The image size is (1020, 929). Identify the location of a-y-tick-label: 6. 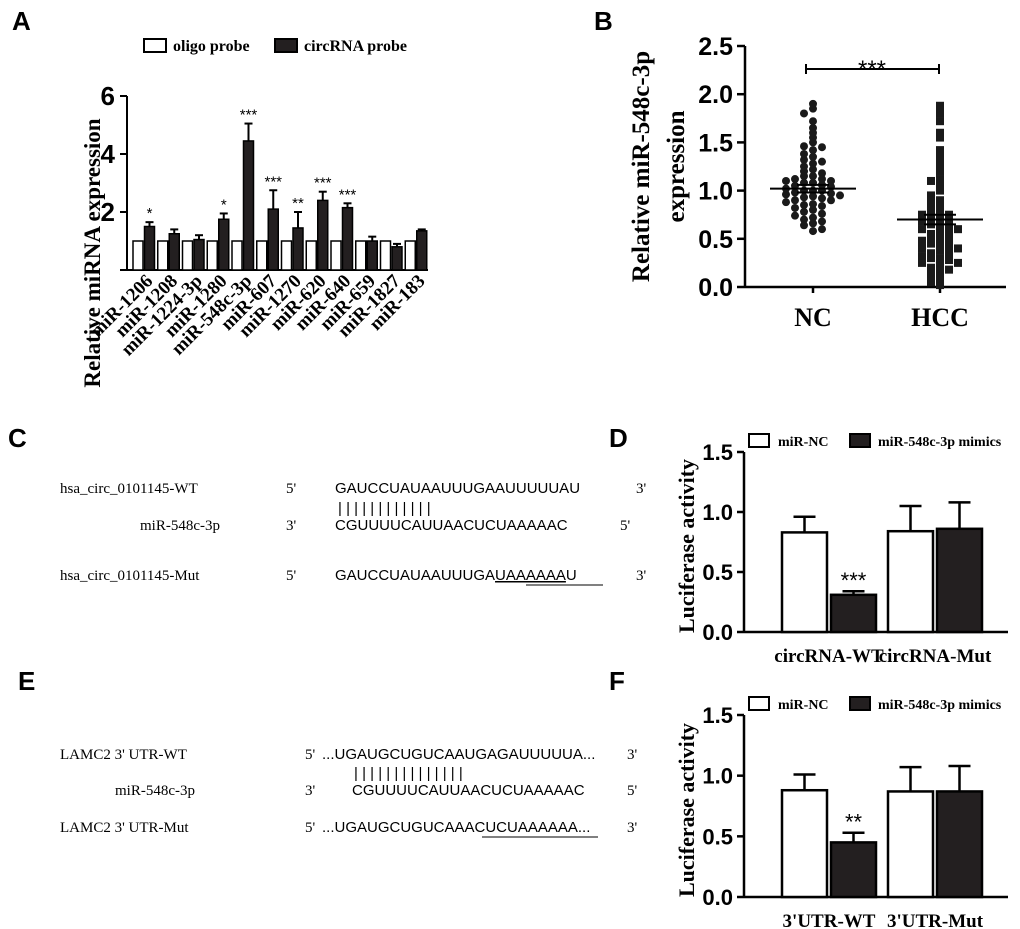
(108, 96).